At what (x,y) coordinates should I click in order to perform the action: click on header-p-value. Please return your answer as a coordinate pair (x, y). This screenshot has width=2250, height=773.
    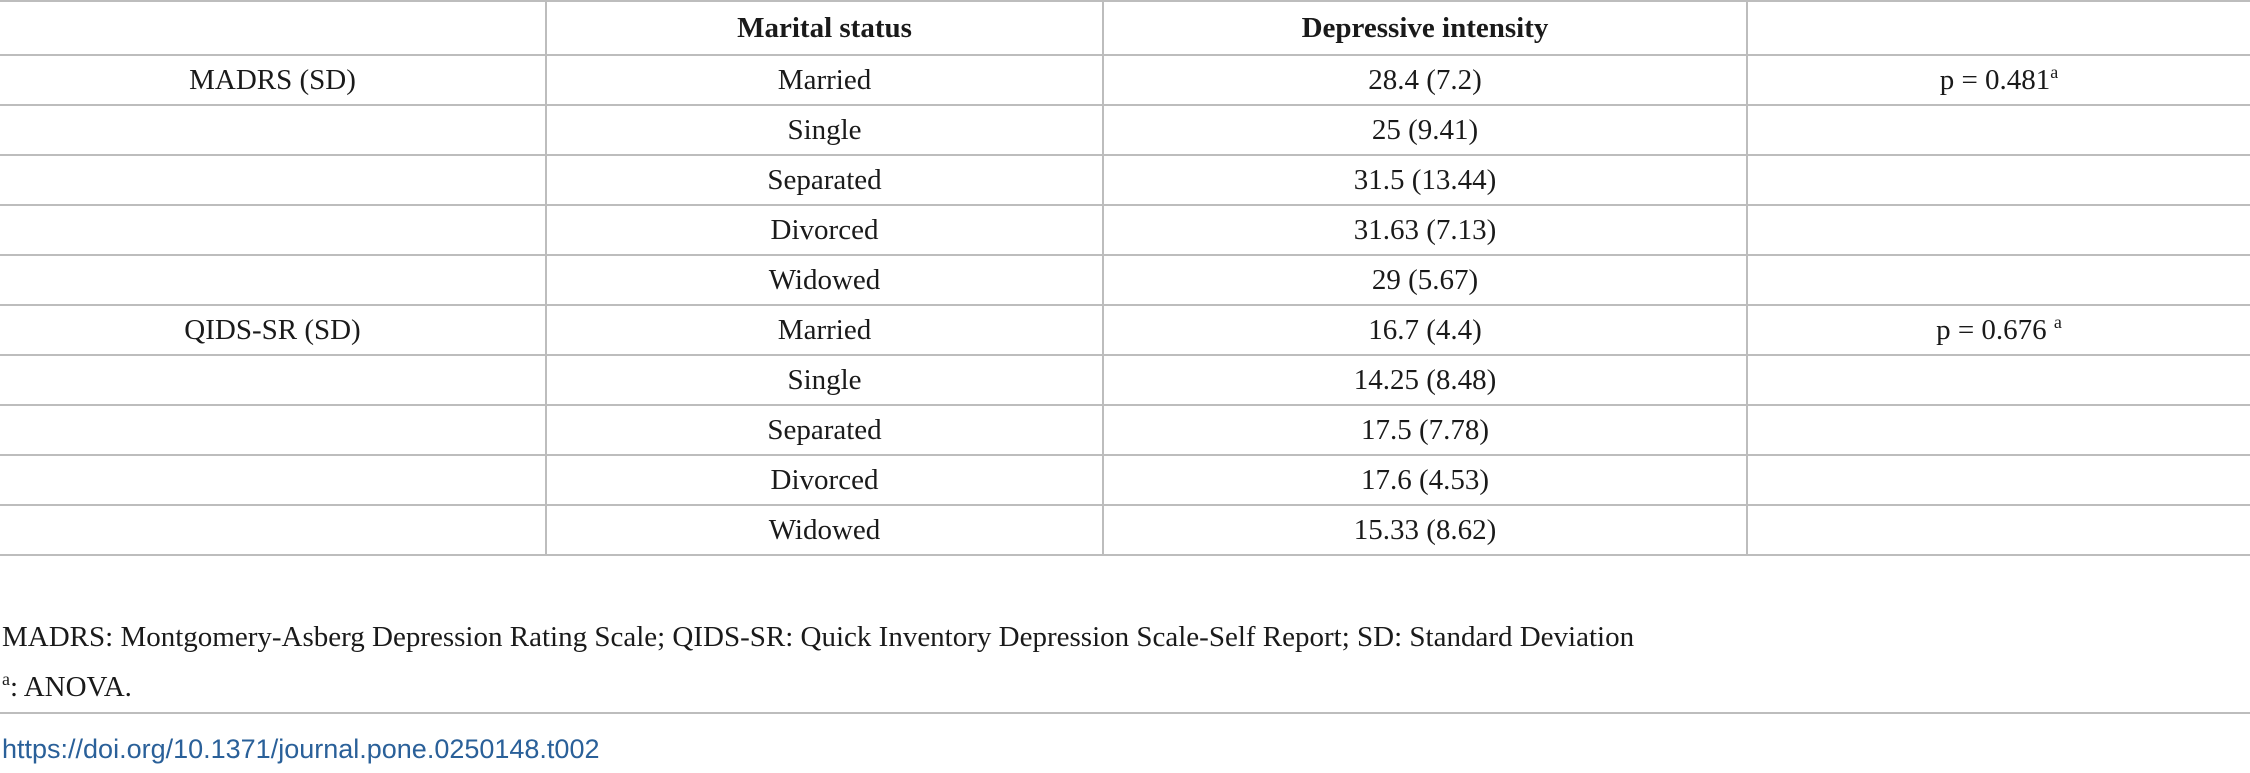
    Looking at the image, I should click on (1998, 28).